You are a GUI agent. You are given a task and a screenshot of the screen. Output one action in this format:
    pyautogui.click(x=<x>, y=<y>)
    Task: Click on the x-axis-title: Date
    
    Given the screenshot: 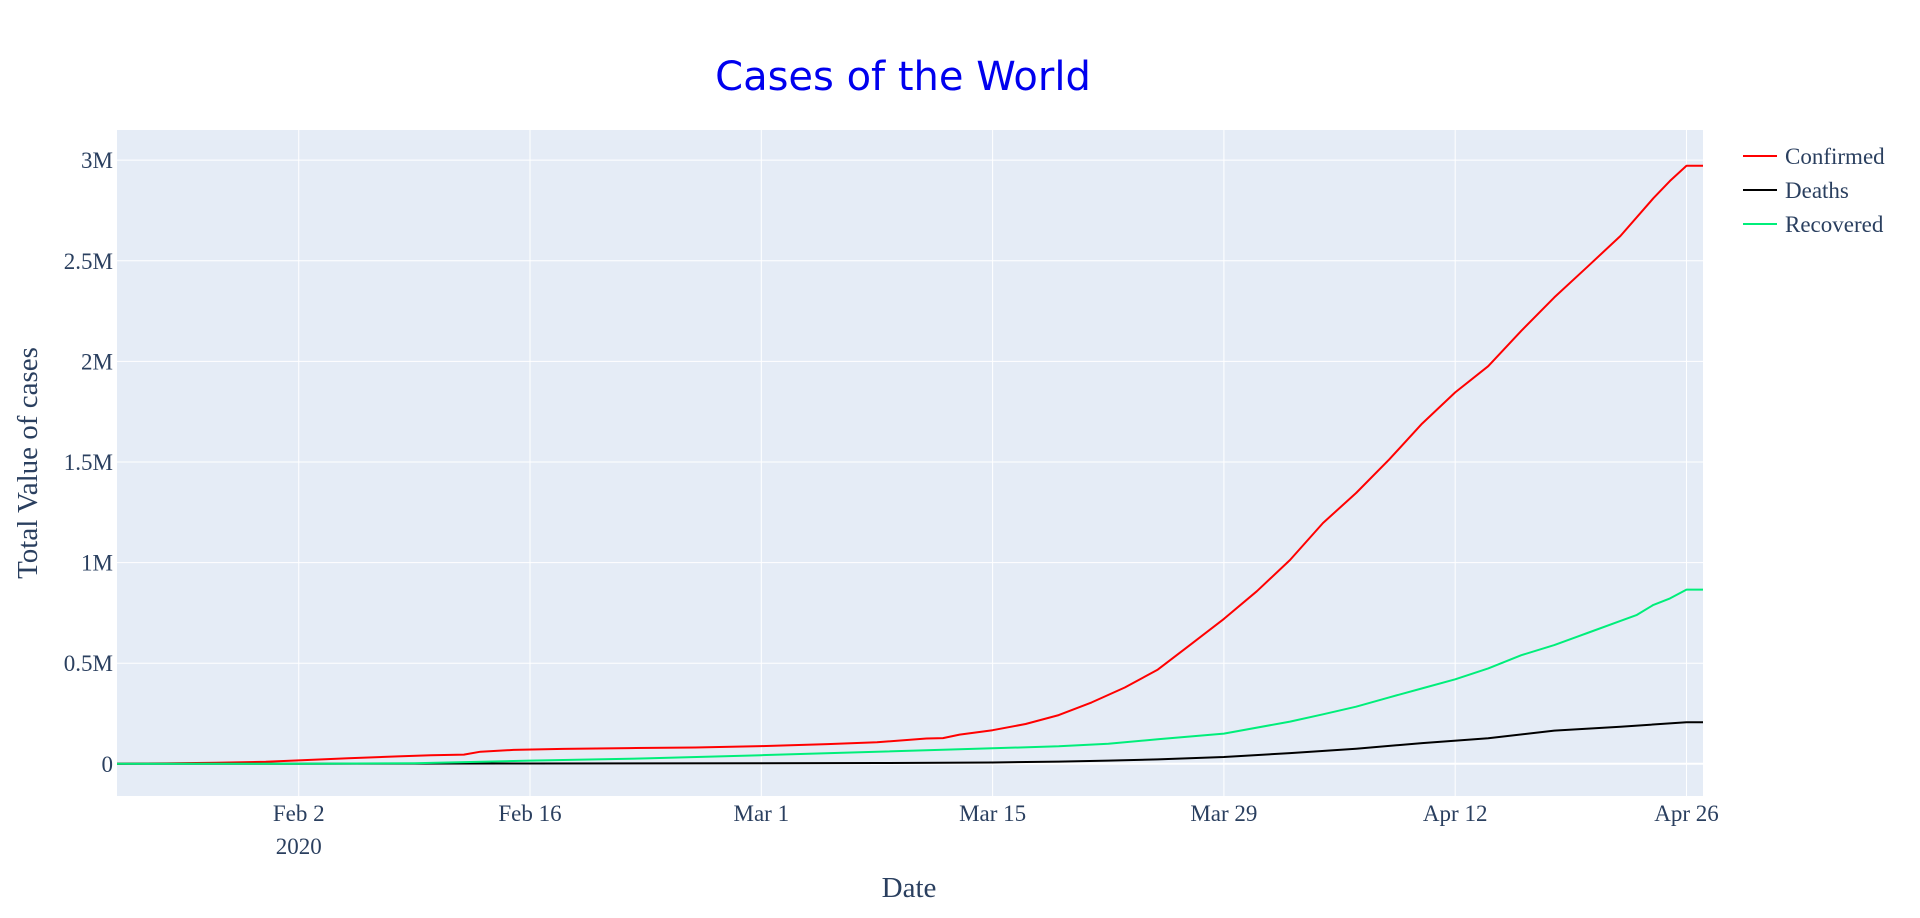 What is the action you would take?
    pyautogui.click(x=909, y=888)
    